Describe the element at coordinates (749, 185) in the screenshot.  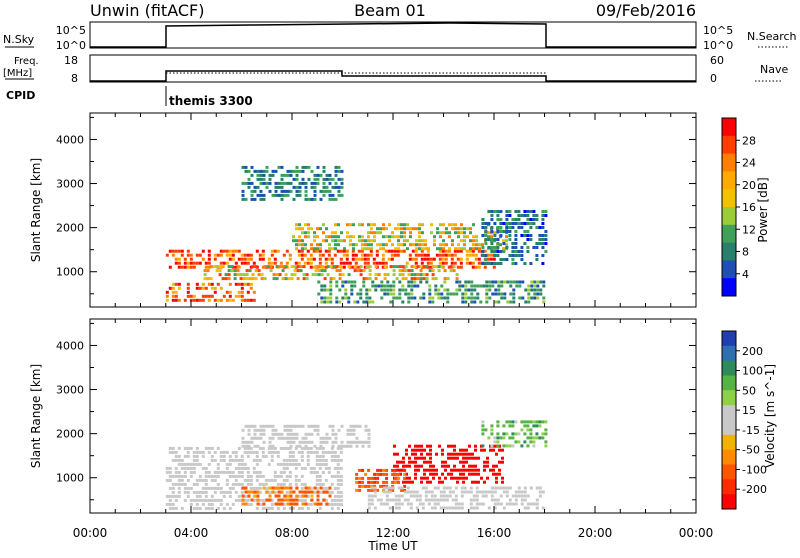
I see `colorbar-tick-label: 20` at that location.